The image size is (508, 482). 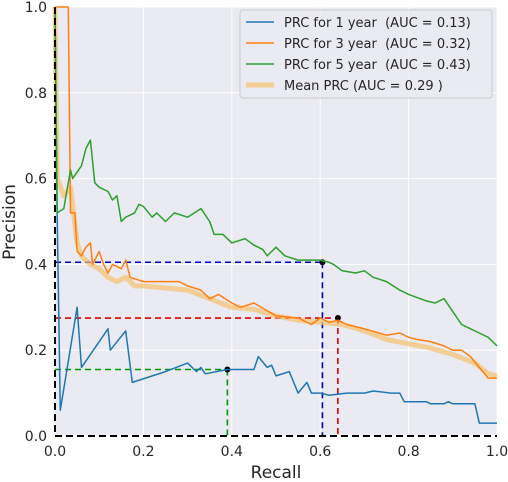 I want to click on x-tick-label-1: 0.2, so click(x=143, y=452).